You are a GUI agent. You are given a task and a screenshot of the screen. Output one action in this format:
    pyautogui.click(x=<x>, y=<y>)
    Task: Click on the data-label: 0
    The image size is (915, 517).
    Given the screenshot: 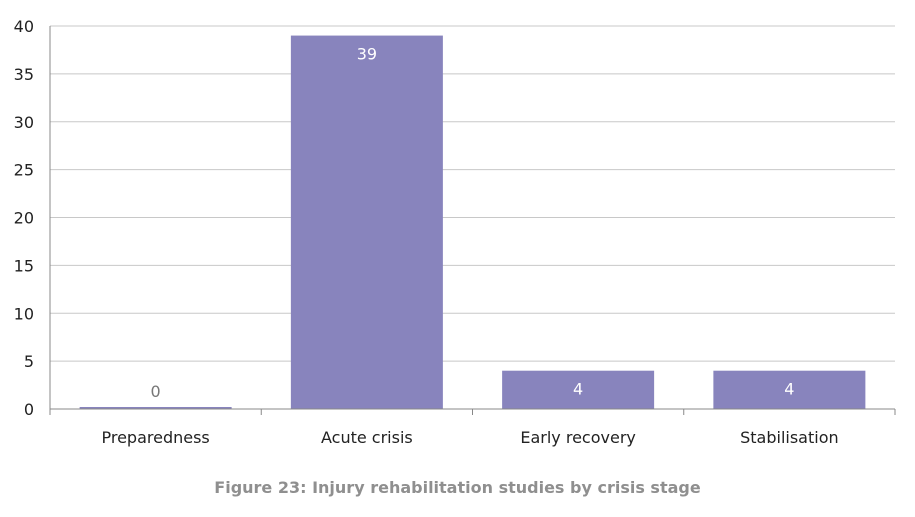 What is the action you would take?
    pyautogui.click(x=156, y=391)
    